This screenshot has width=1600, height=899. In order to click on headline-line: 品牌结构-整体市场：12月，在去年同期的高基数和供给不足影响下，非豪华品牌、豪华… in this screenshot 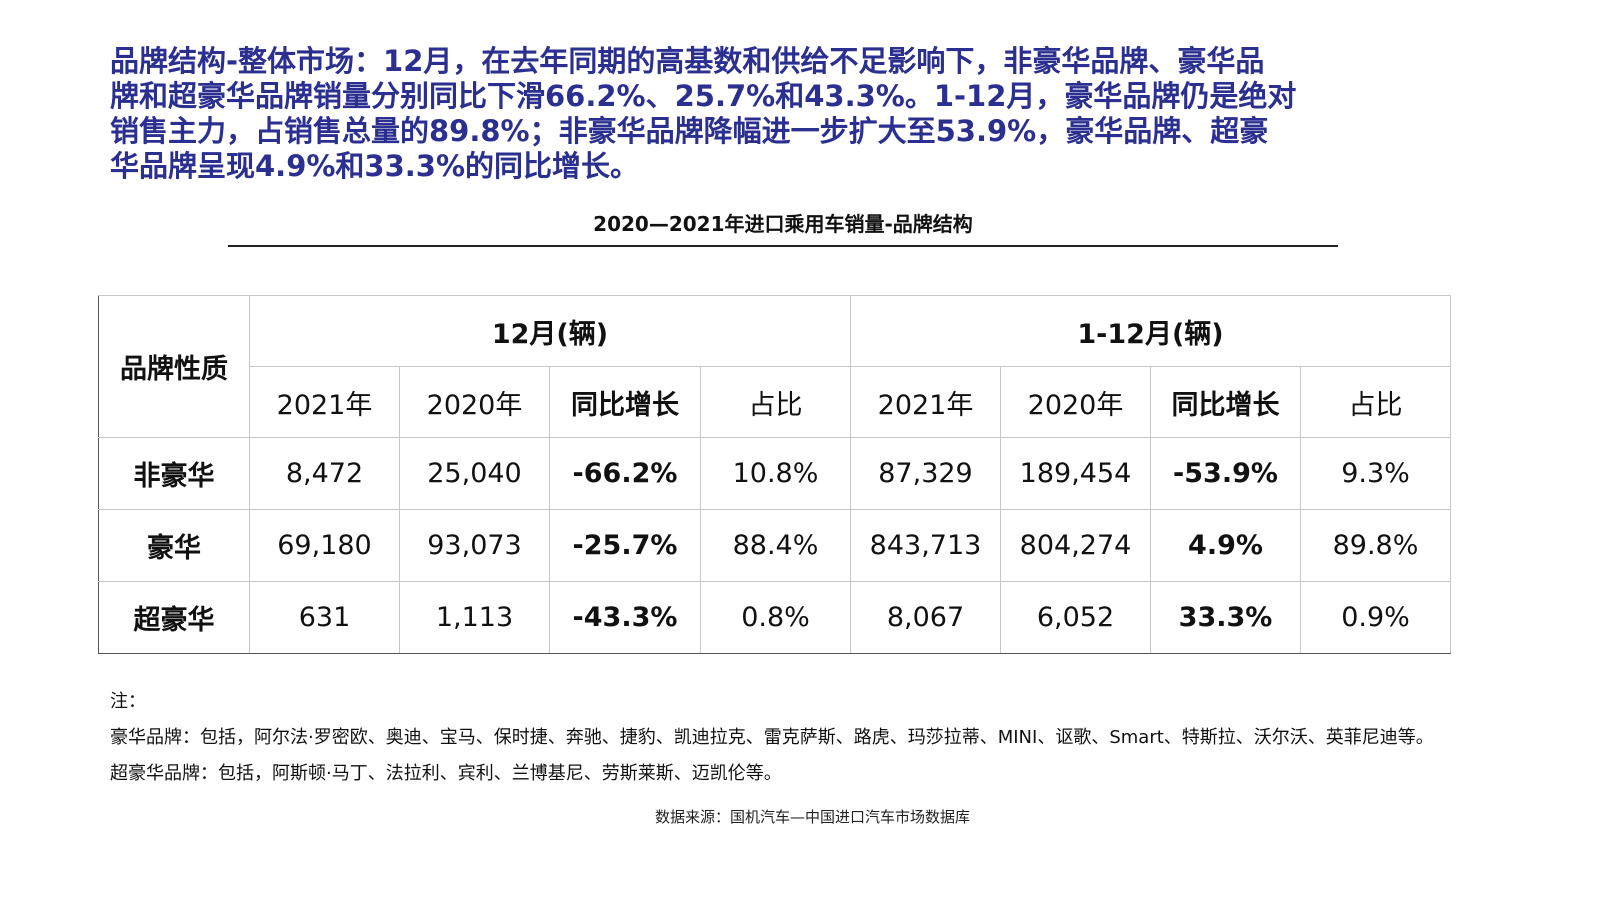, I will do `click(687, 61)`.